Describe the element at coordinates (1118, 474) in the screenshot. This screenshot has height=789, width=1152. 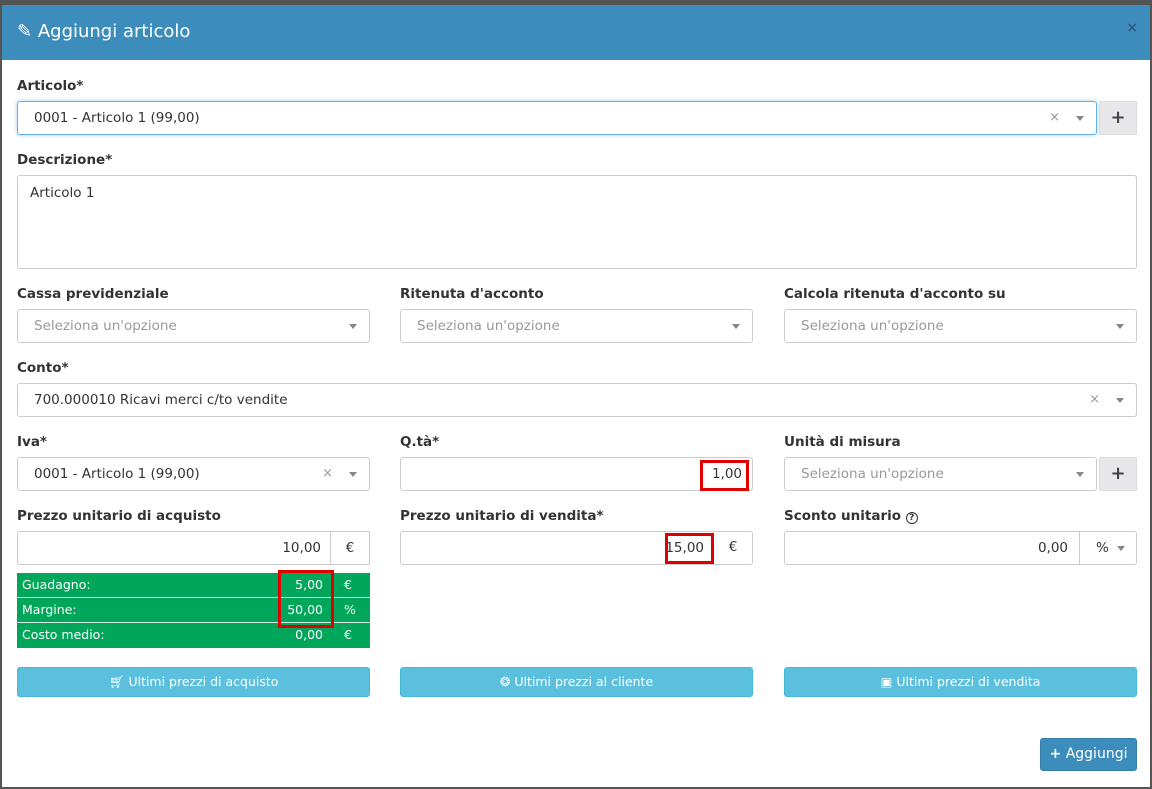
I see `add-um-button: +` at that location.